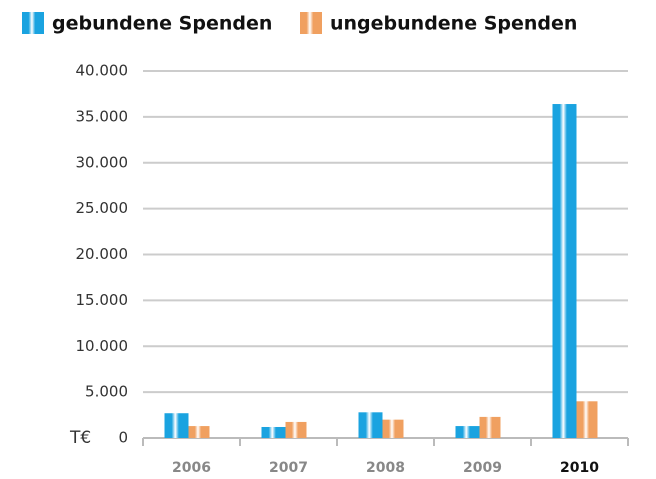 This screenshot has height=479, width=656. I want to click on y-tick-label: 10.000, so click(102, 346).